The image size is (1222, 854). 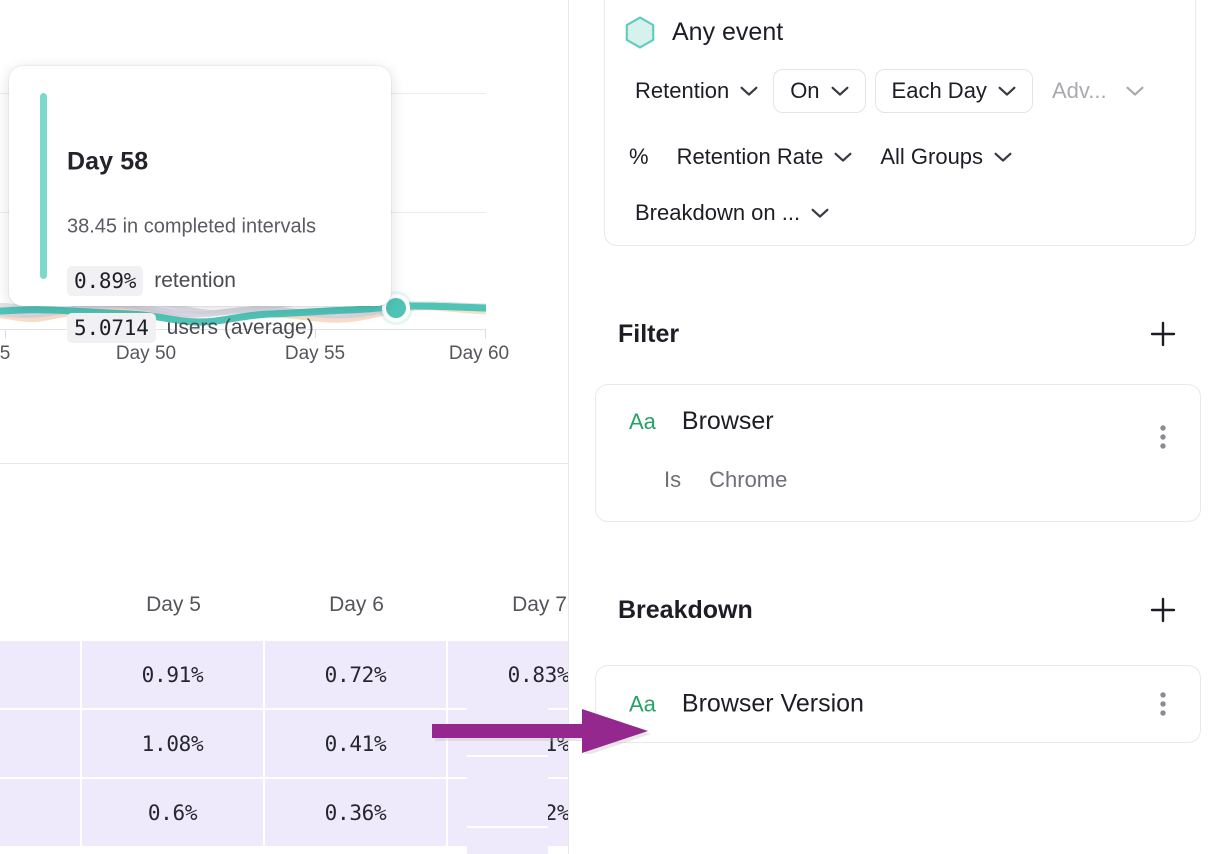 What do you see at coordinates (805, 90) in the screenshot?
I see `on-dropdown-label: On` at bounding box center [805, 90].